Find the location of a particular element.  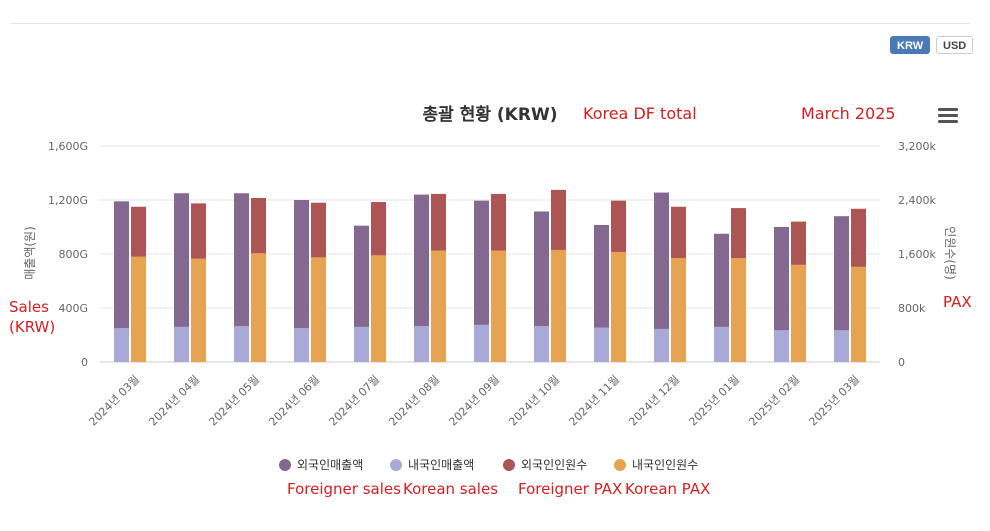

x-tick-label: 2024년 10월 is located at coordinates (534, 401).